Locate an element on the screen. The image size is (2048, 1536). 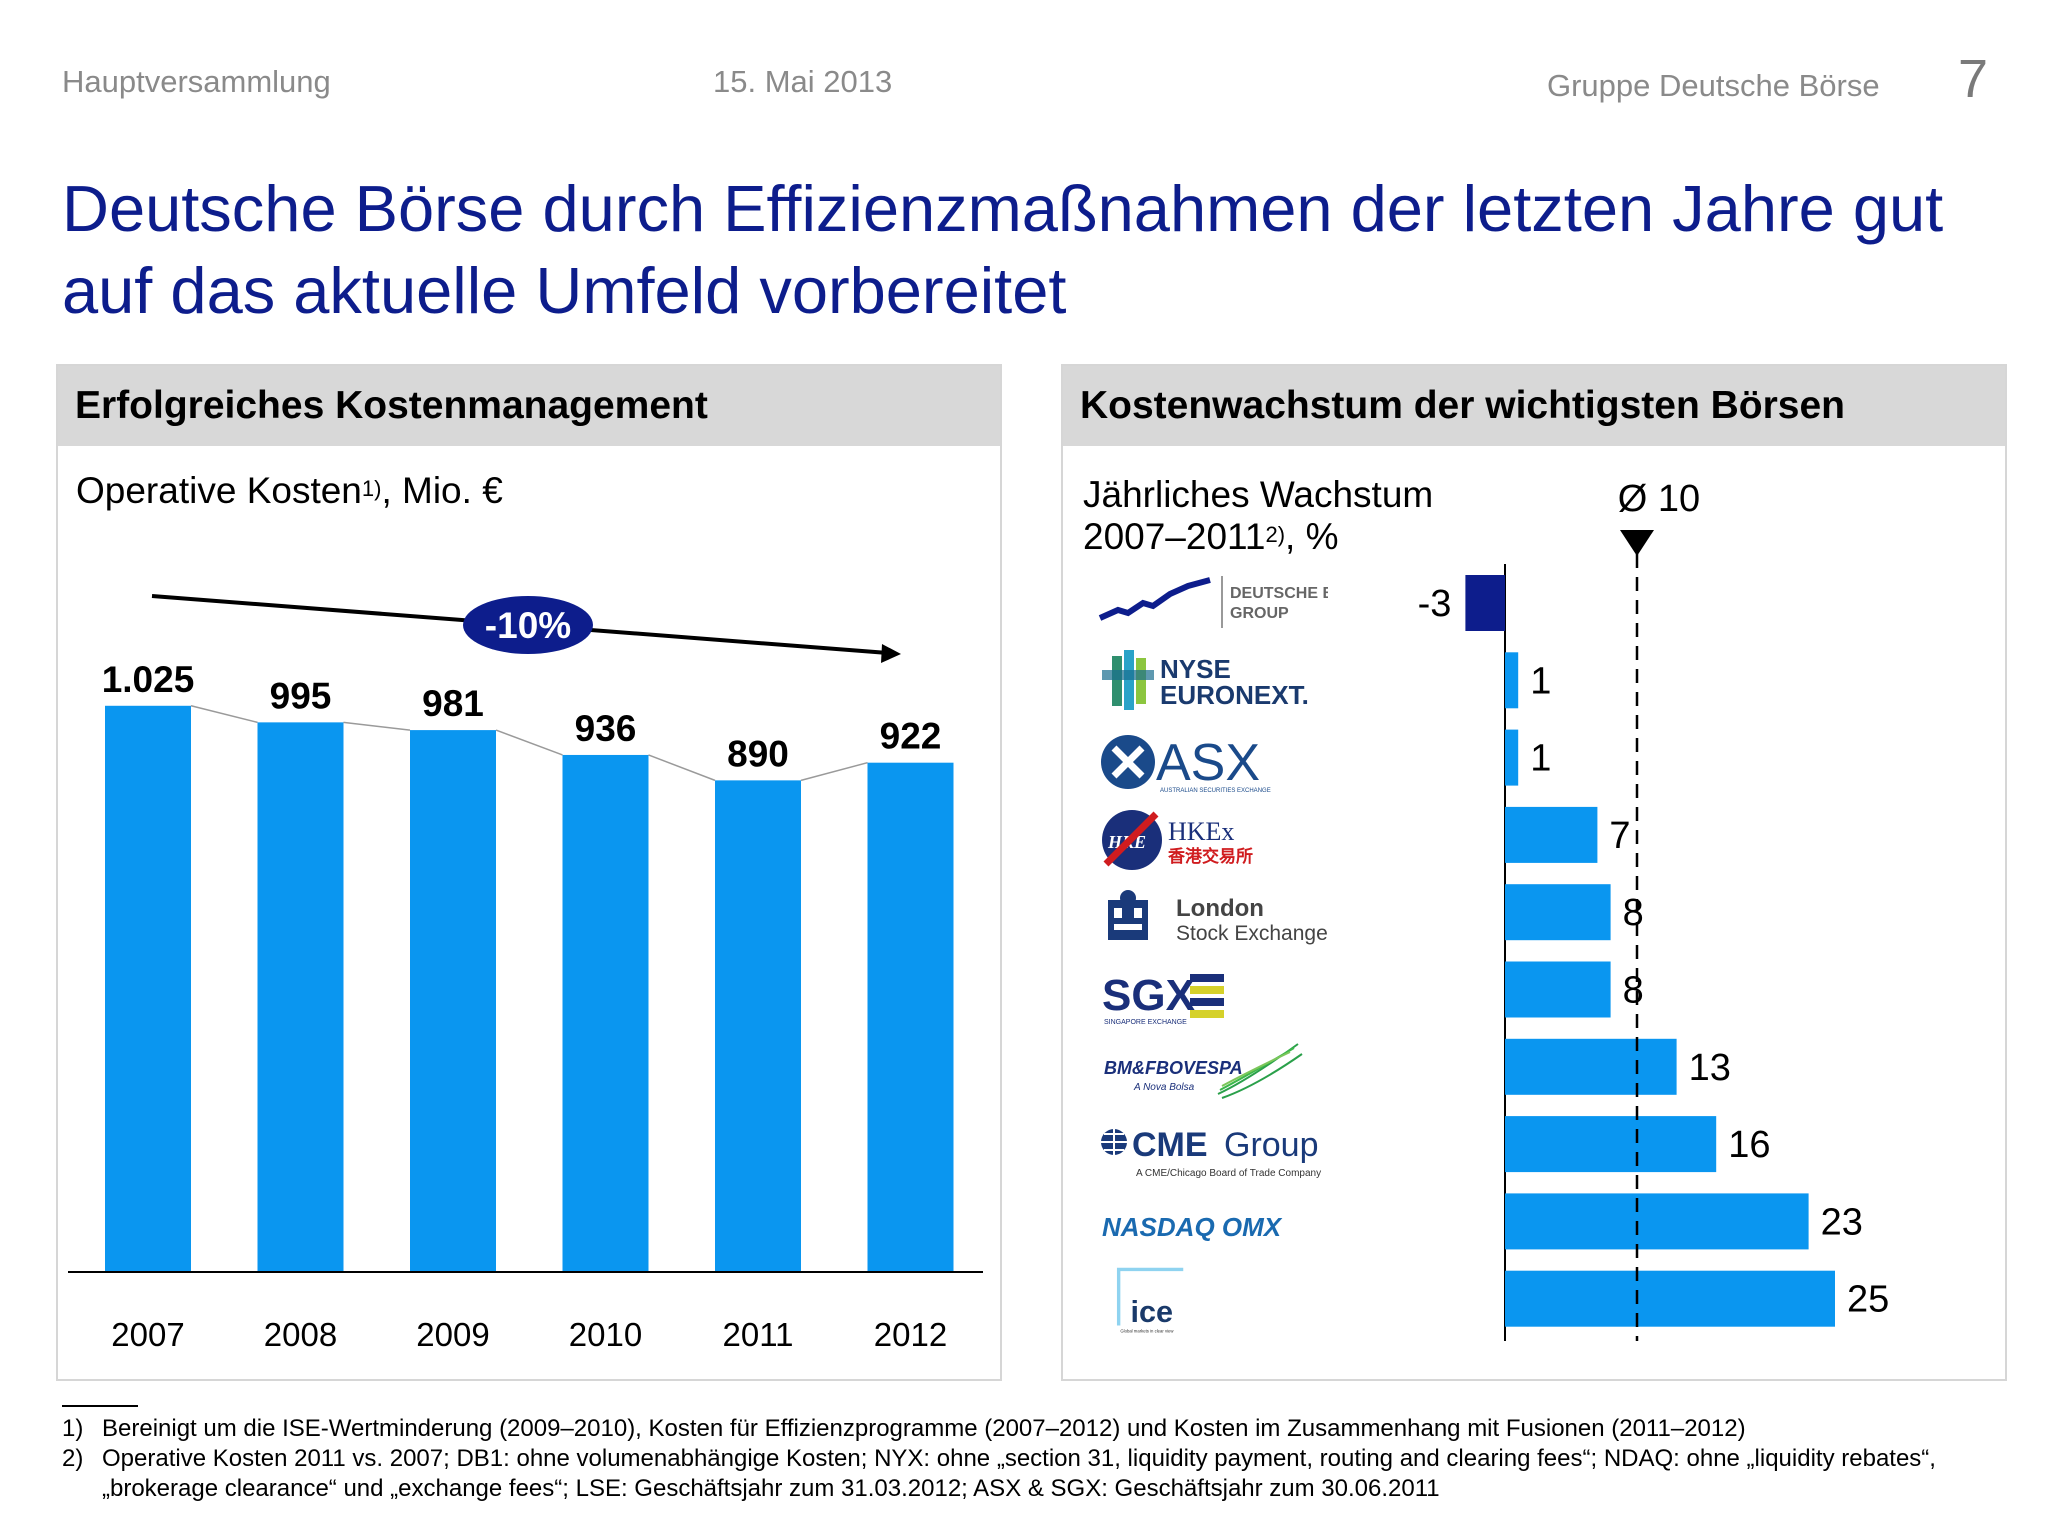
average-marker is located at coordinates (1637, 543).